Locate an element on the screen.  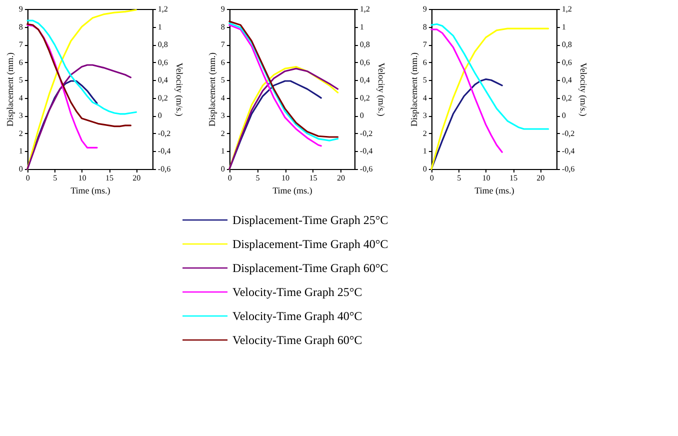
legend-label: Velocity-Time Graph 25°C is located at coordinates (297, 292).